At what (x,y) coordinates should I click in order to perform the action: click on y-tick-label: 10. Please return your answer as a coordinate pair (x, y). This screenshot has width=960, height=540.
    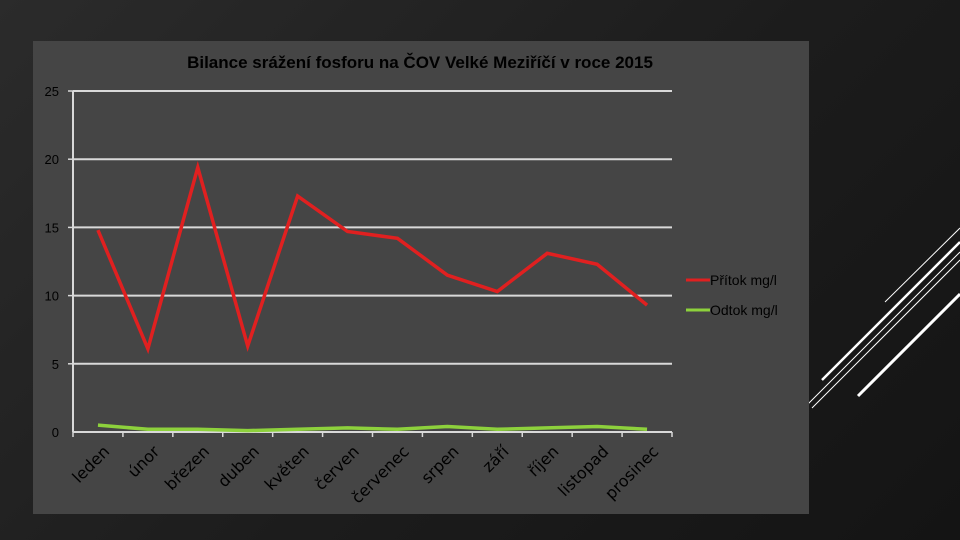
    Looking at the image, I should click on (52, 296).